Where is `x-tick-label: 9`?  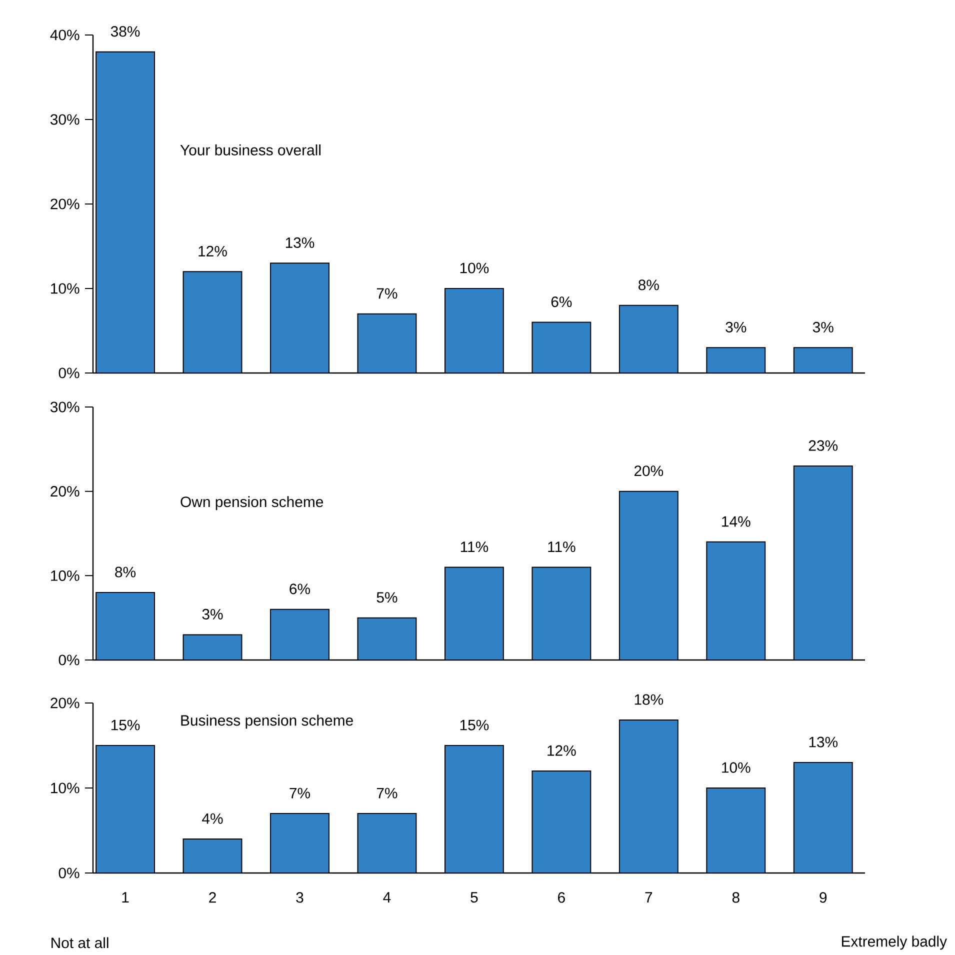
x-tick-label: 9 is located at coordinates (823, 897).